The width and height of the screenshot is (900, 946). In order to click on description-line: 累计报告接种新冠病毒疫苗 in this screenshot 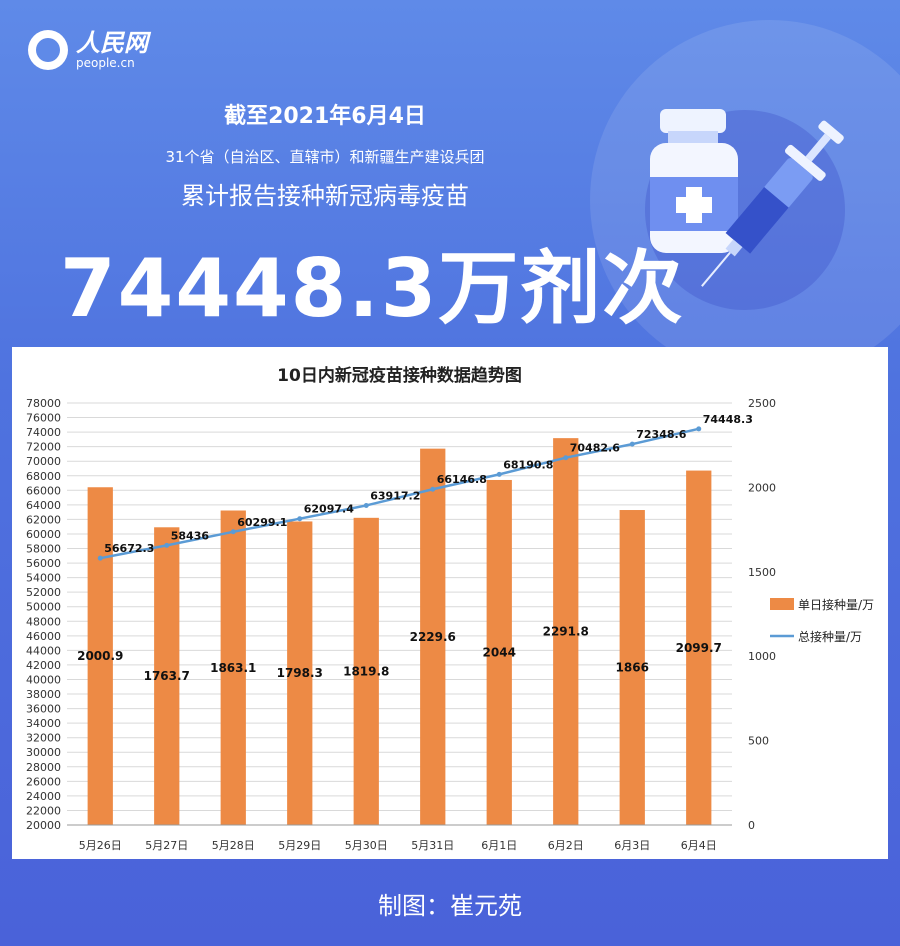, I will do `click(325, 196)`.